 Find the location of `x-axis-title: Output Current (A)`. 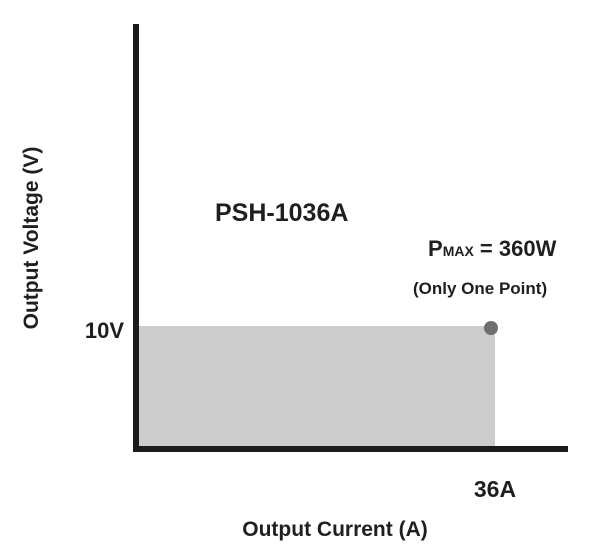

x-axis-title: Output Current (A) is located at coordinates (334, 529).